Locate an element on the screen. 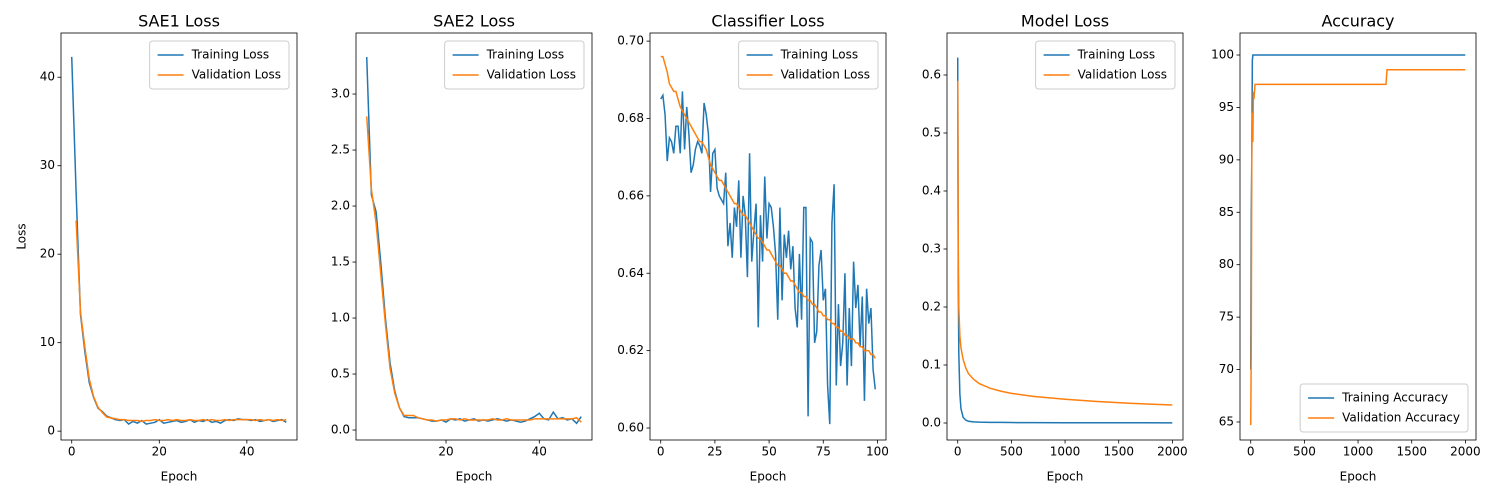 The height and width of the screenshot is (500, 1500). y-tick-label: 3.0 is located at coordinates (340, 94).